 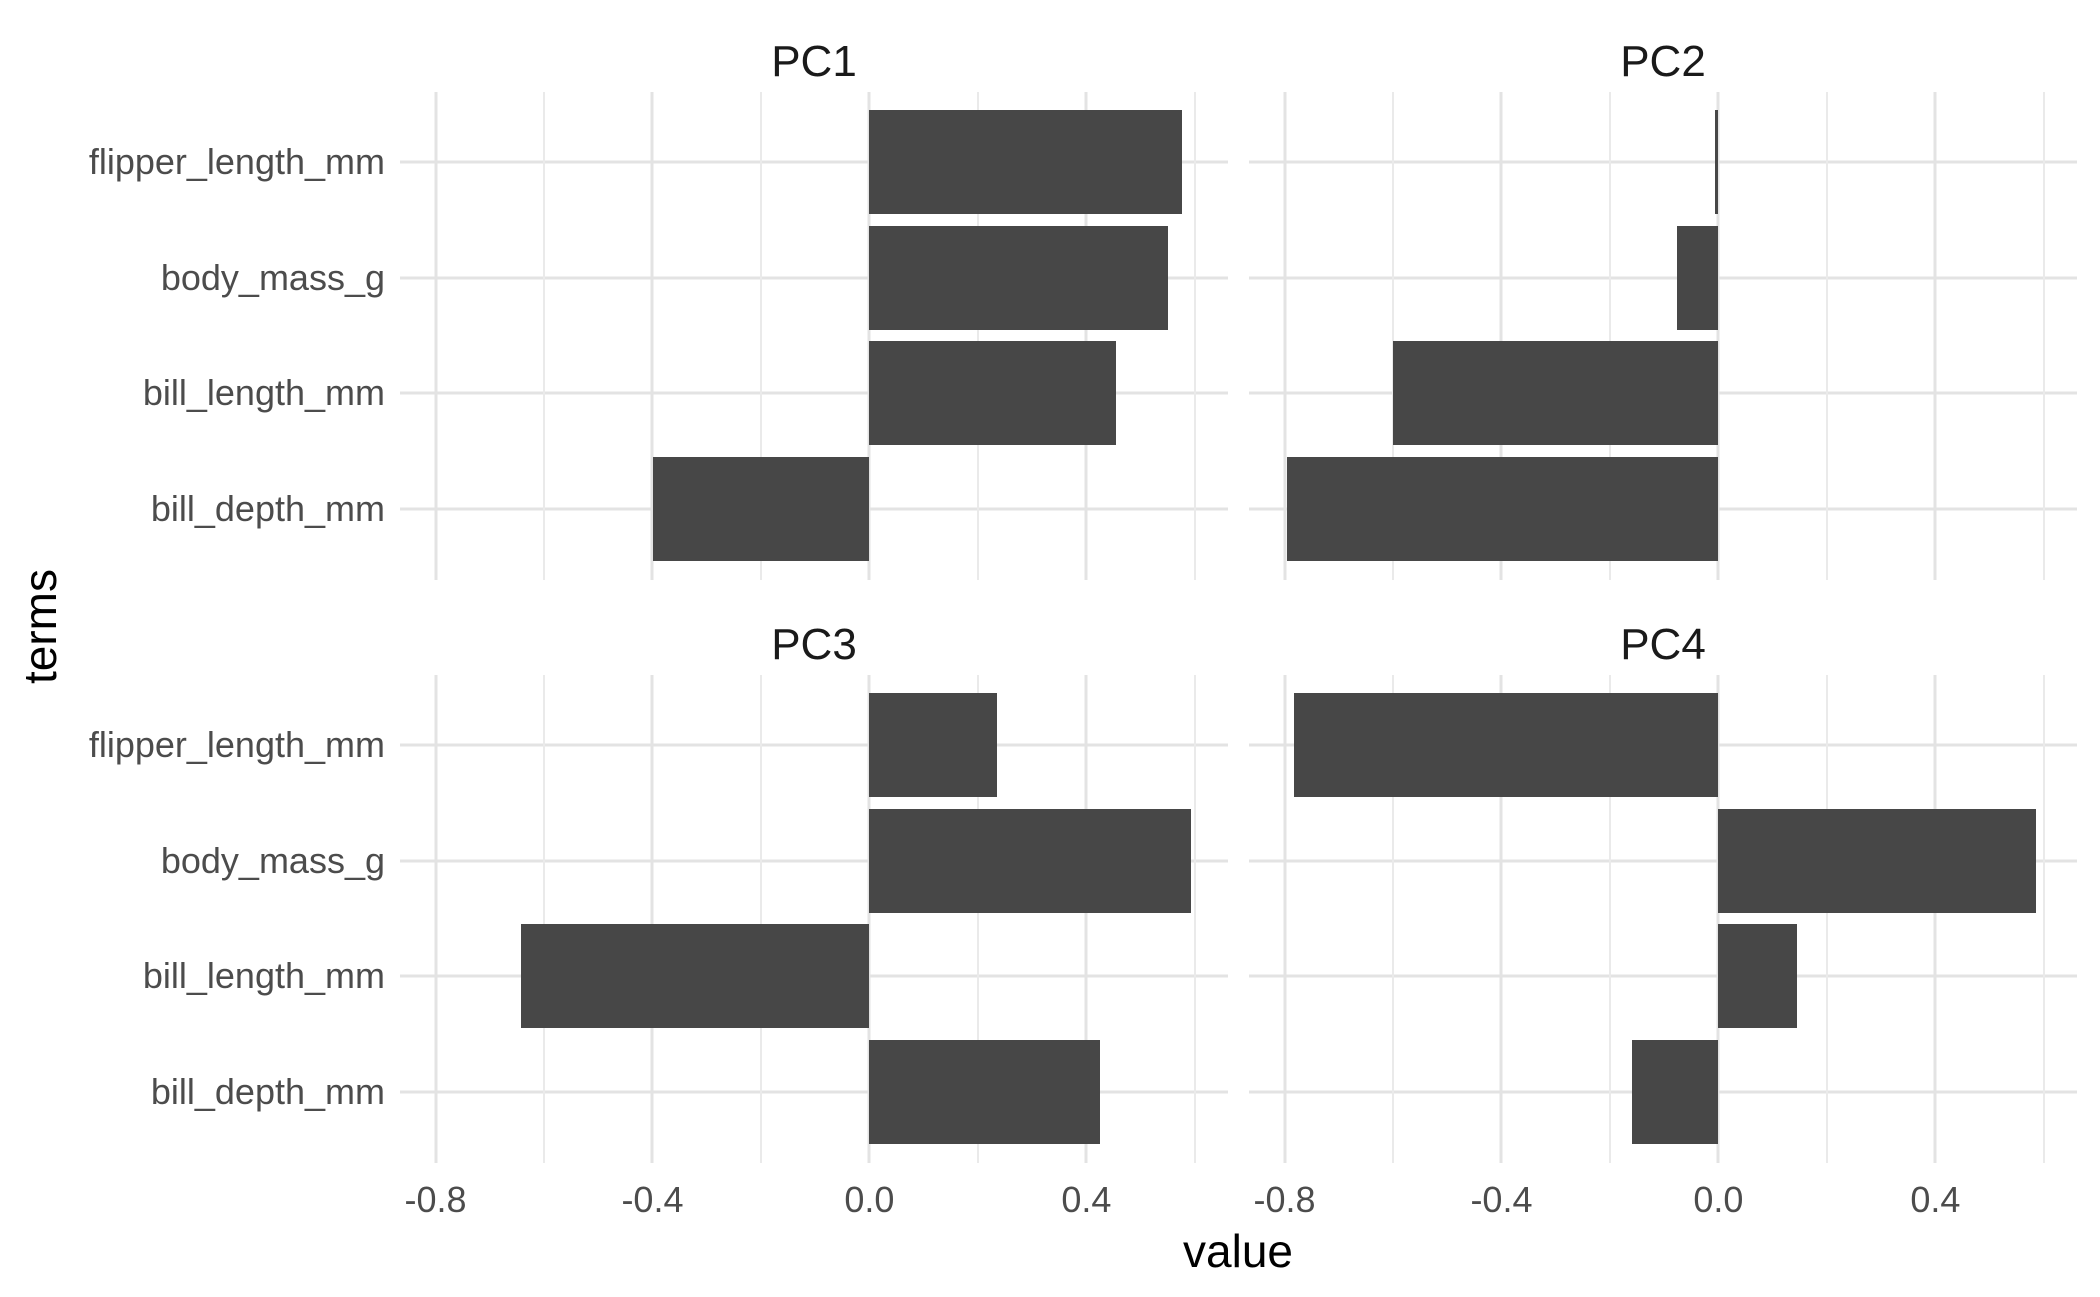 What do you see at coordinates (1663, 336) in the screenshot?
I see `facet-panel-PC2` at bounding box center [1663, 336].